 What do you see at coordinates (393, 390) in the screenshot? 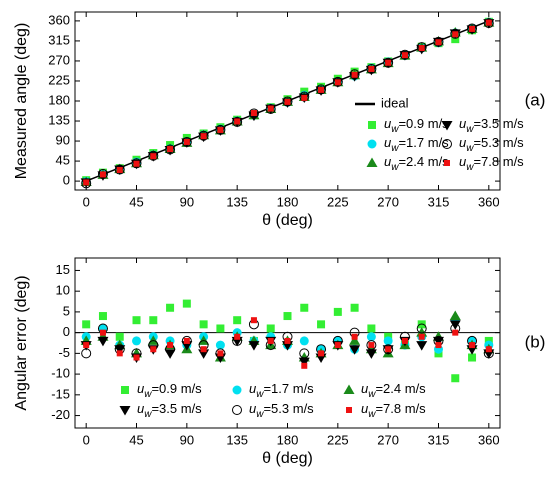
I see `legend-label: uw=2.4 m/s` at bounding box center [393, 390].